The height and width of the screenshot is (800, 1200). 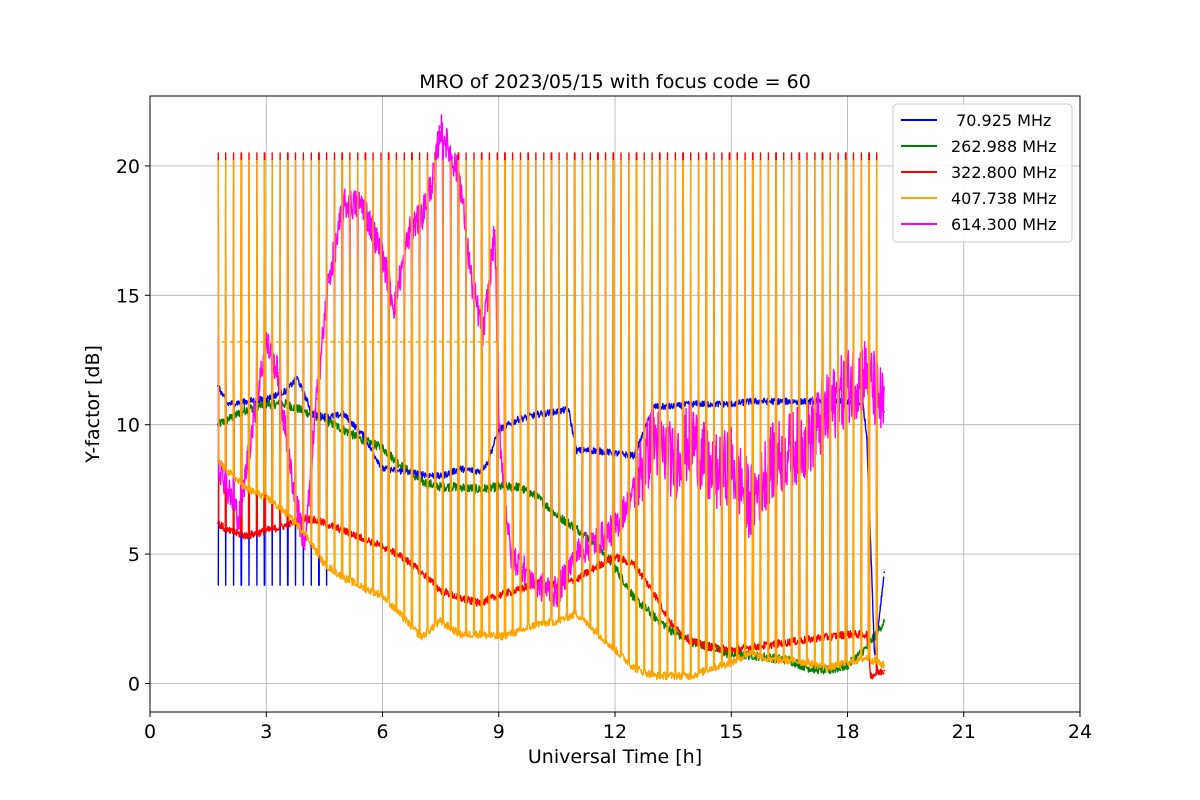 I want to click on legend-entry: 70.925 MHz, so click(x=1001, y=120).